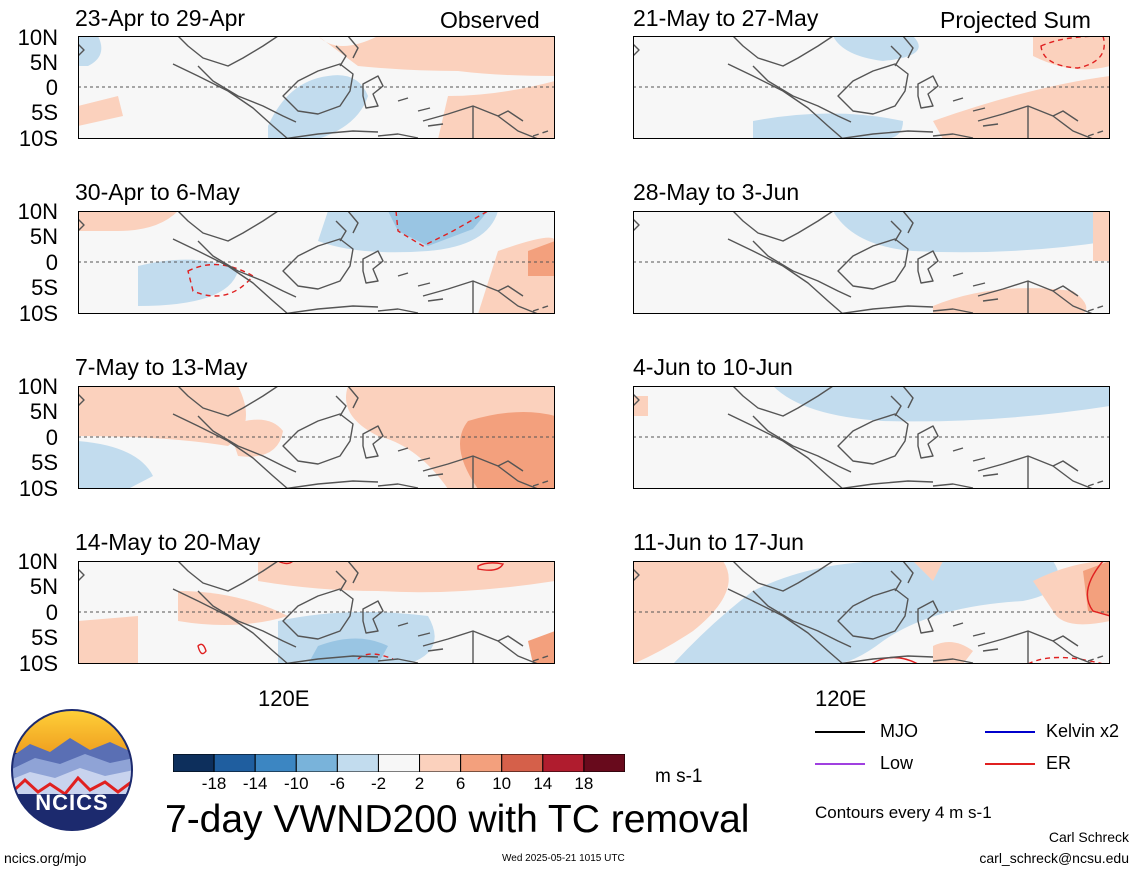 This screenshot has width=1135, height=873. I want to click on colorbar-tick-label: 14, so click(543, 783).